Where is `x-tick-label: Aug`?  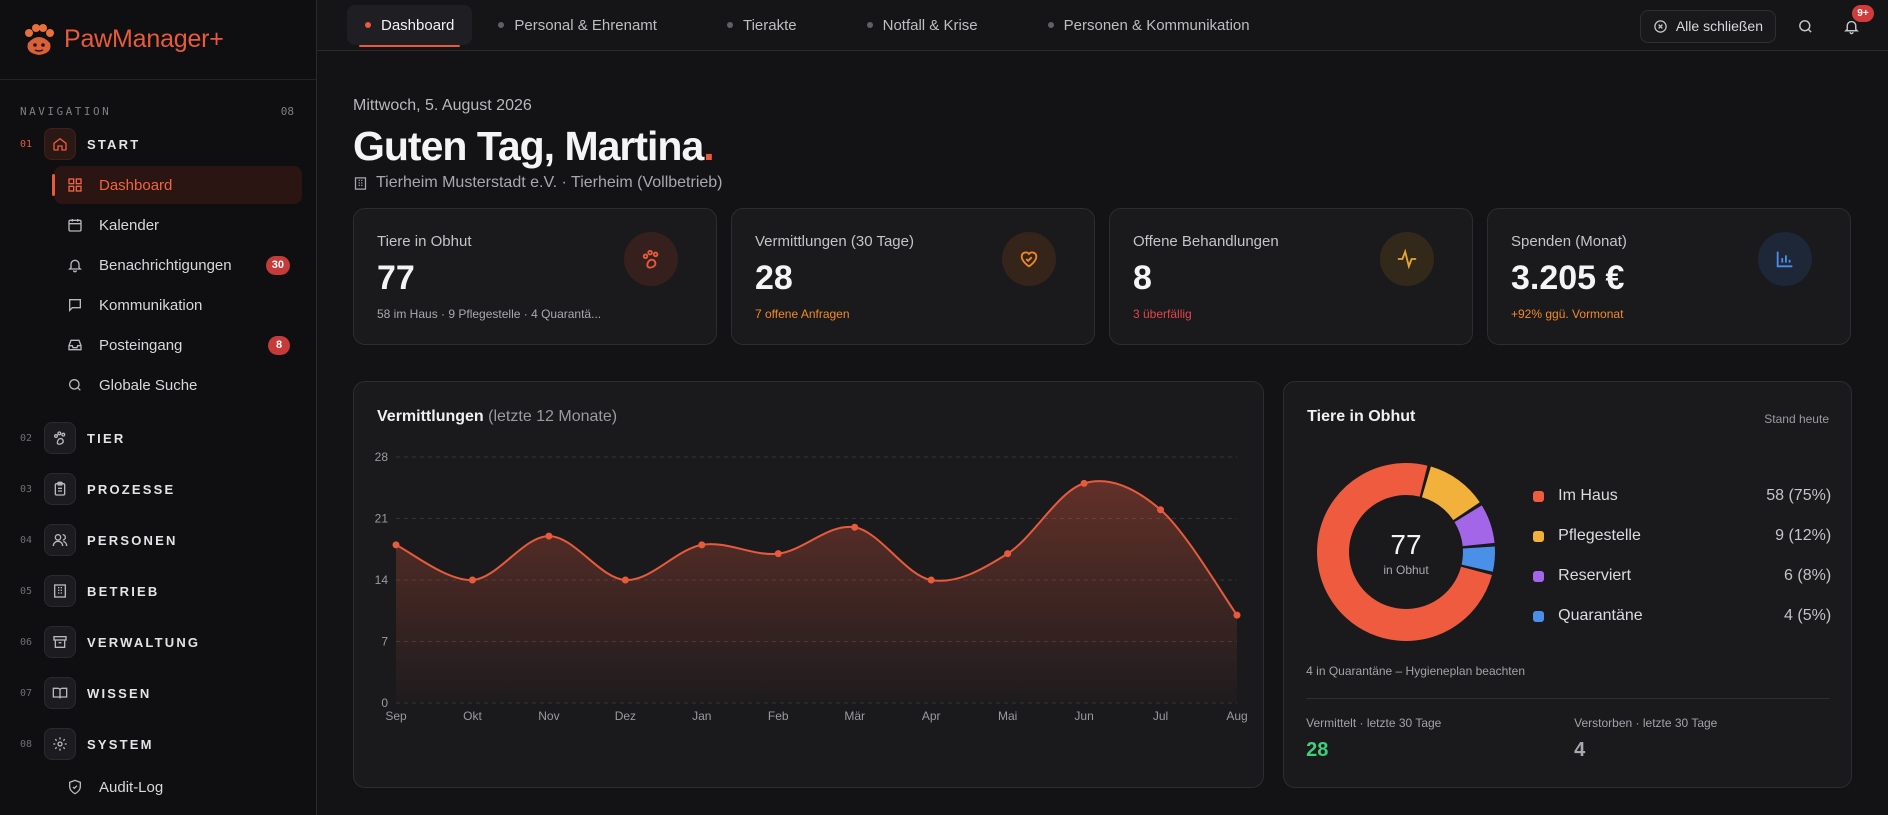
x-tick-label: Aug is located at coordinates (1236, 716).